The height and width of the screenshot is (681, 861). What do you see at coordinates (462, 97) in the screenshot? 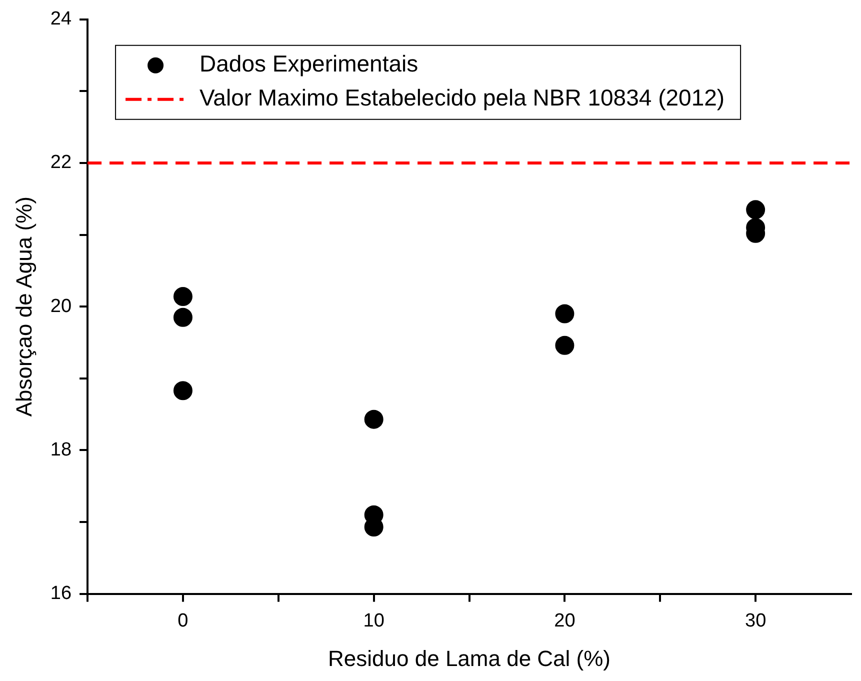
I see `legend-label: Valor Maximo Estabelecido pela NBR 10834 (2012)` at bounding box center [462, 97].